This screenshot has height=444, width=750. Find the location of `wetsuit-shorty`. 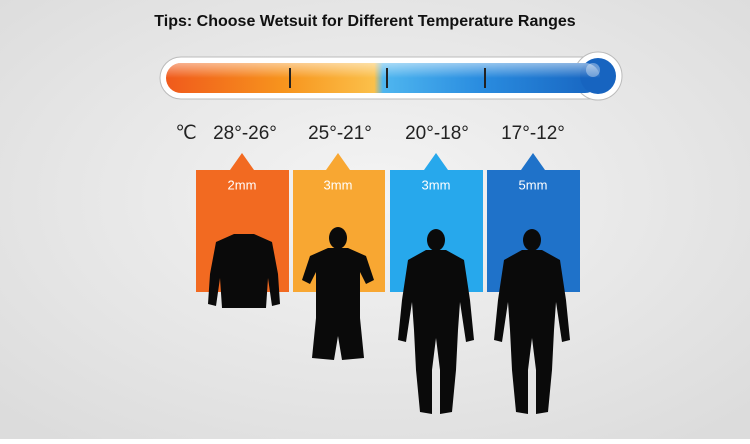

wetsuit-shorty is located at coordinates (338, 293).